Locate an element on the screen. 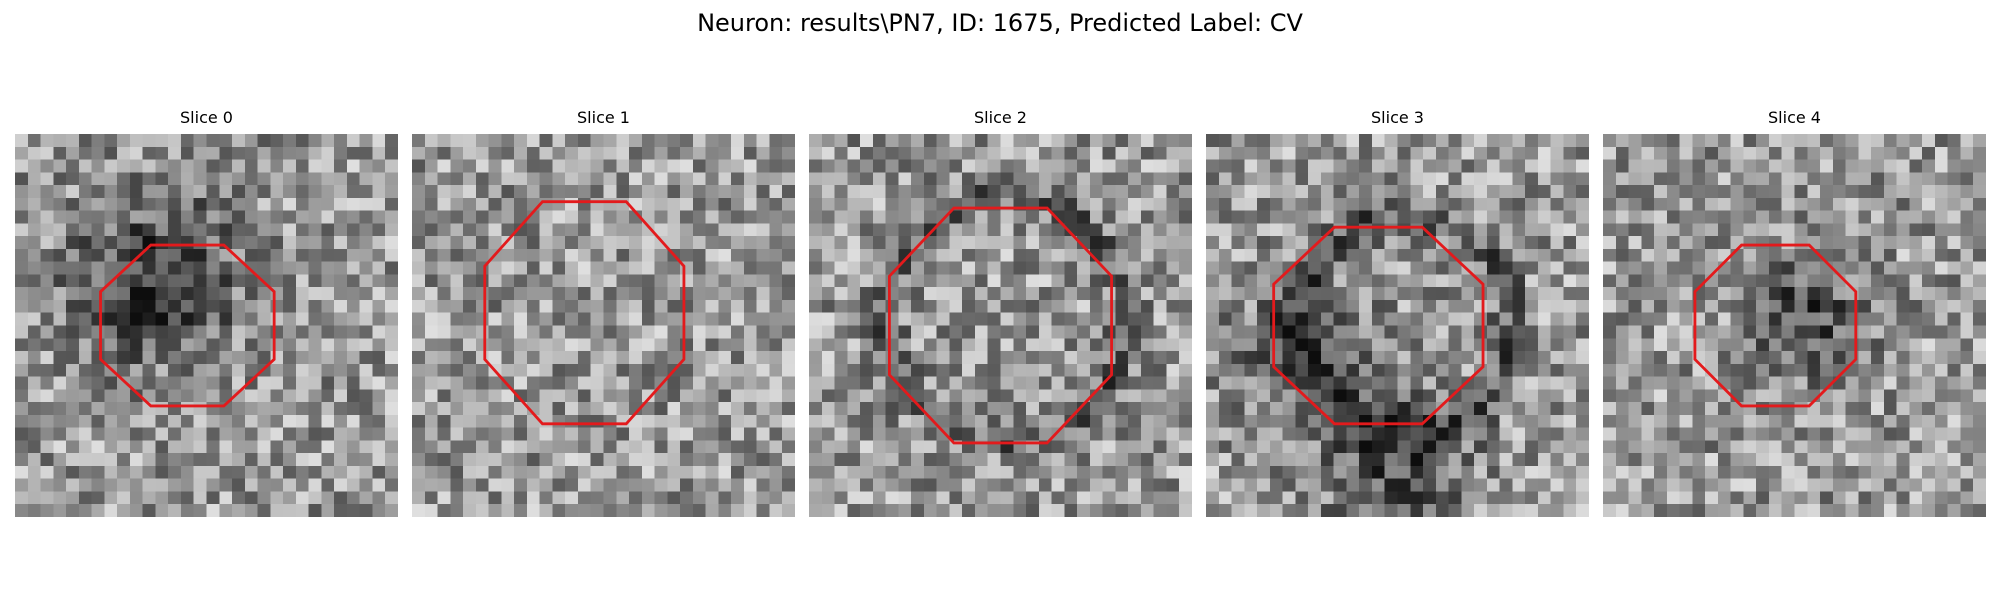 Image resolution: width=2000 pixels, height=600 pixels. slice-panel-2: Slice 2 is located at coordinates (1000, 312).